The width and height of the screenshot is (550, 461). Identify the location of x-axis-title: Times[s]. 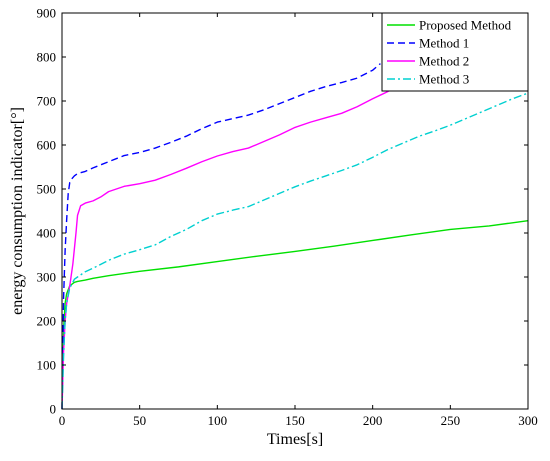
(295, 439).